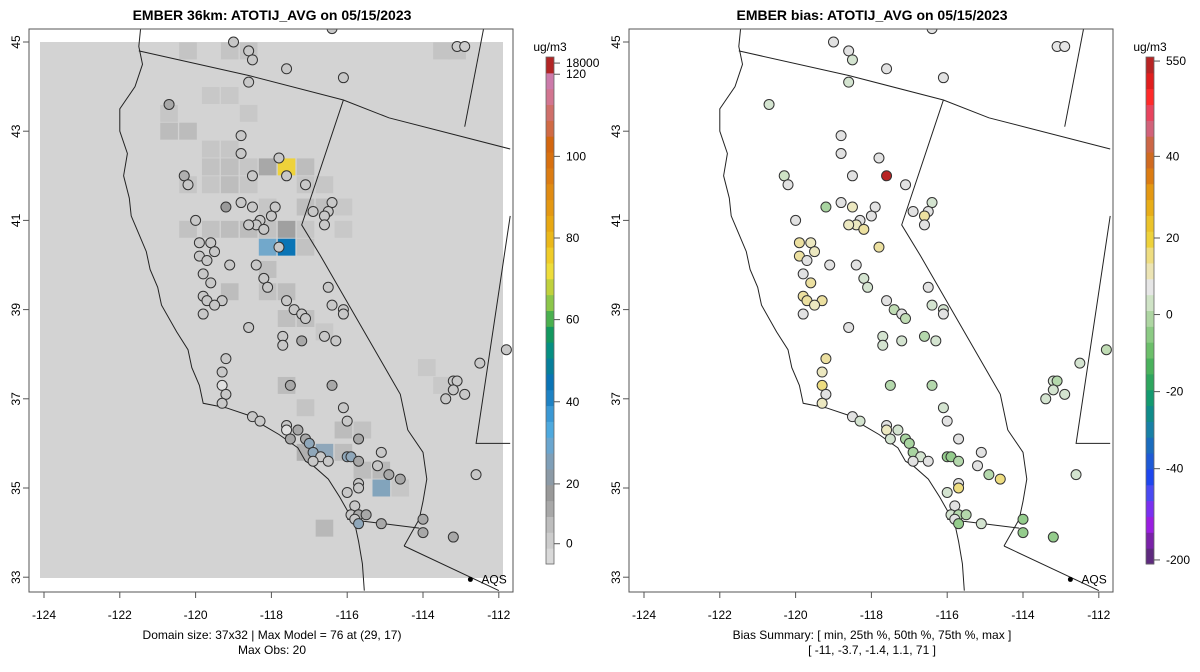 Image resolution: width=1200 pixels, height=672 pixels. I want to click on y-tick-label: 35, so click(16, 488).